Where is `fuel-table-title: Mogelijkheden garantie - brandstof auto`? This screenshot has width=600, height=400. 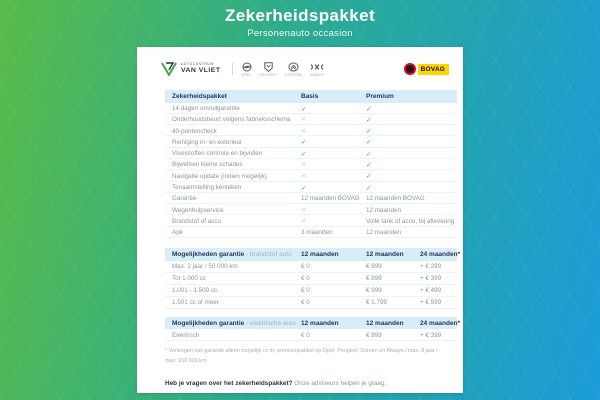
fuel-table-title: Mogelijkheden garantie - brandstof auto is located at coordinates (232, 254).